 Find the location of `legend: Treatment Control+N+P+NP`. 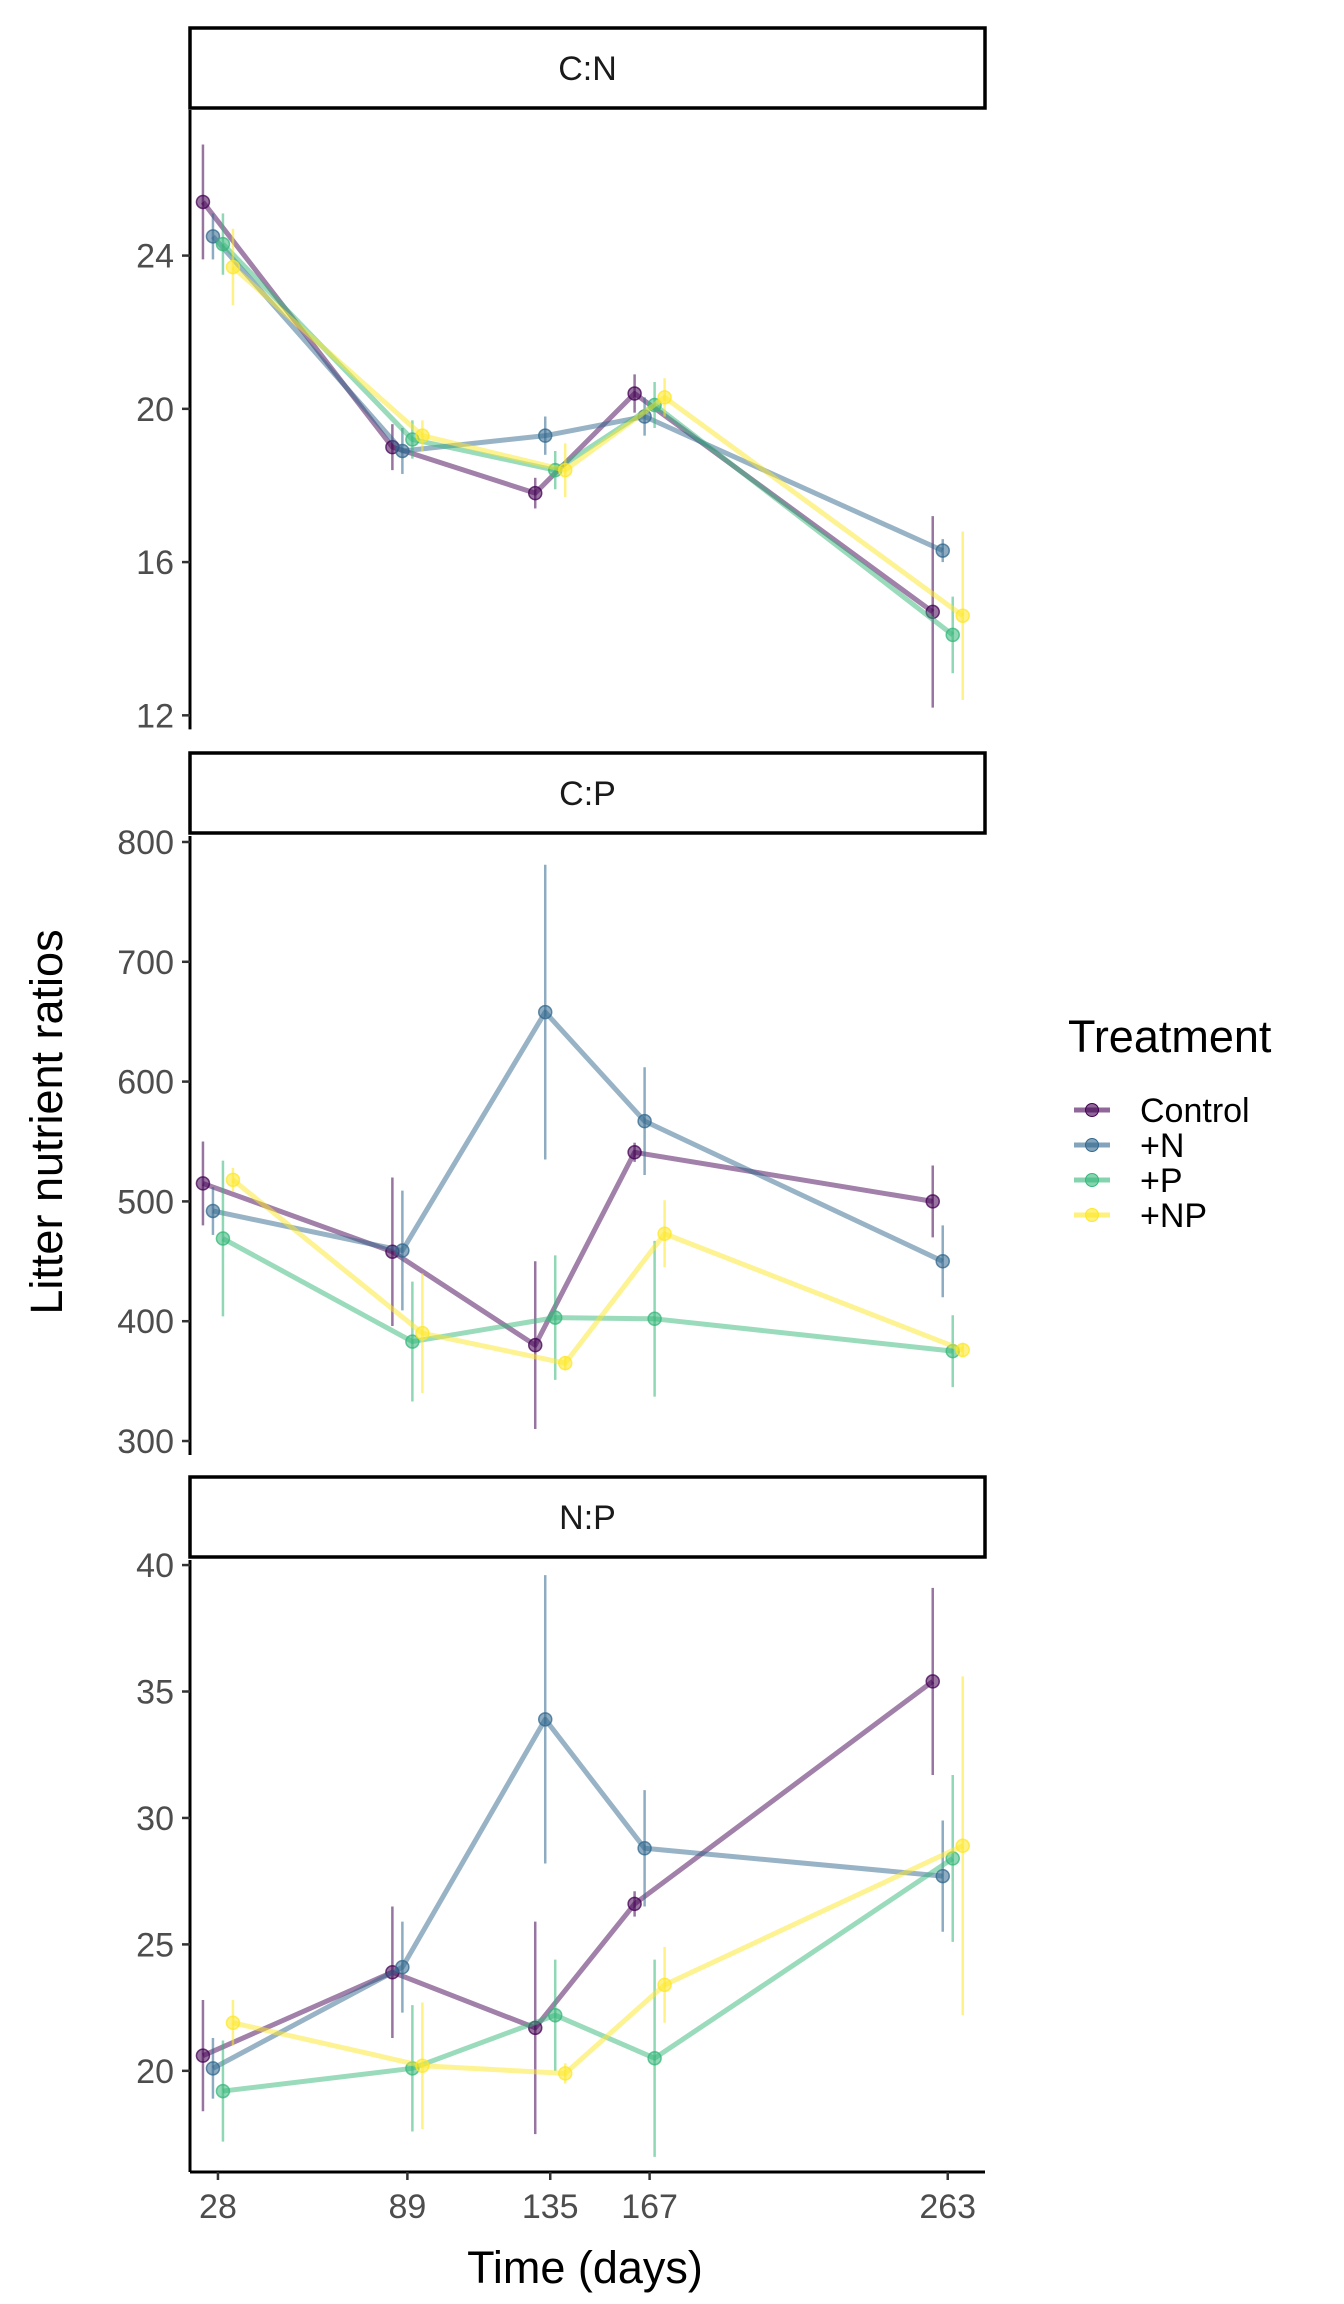

legend: Treatment Control+N+P+NP is located at coordinates (1170, 1123).